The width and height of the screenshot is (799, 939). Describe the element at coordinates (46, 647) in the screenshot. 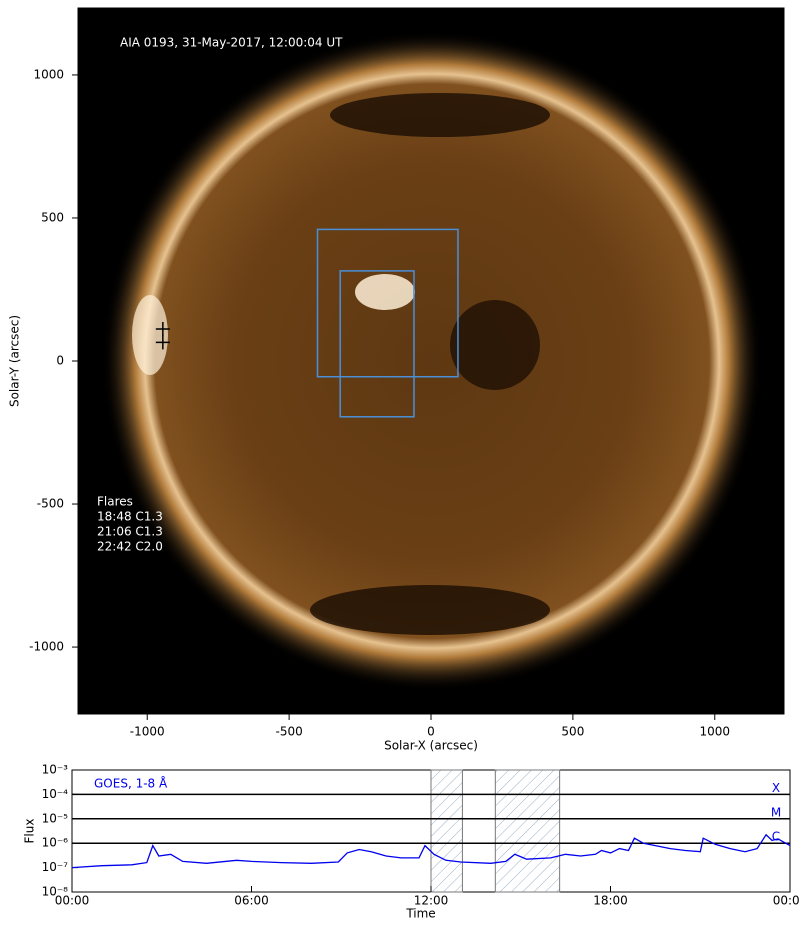

I see `y-tick-label: -1000` at that location.